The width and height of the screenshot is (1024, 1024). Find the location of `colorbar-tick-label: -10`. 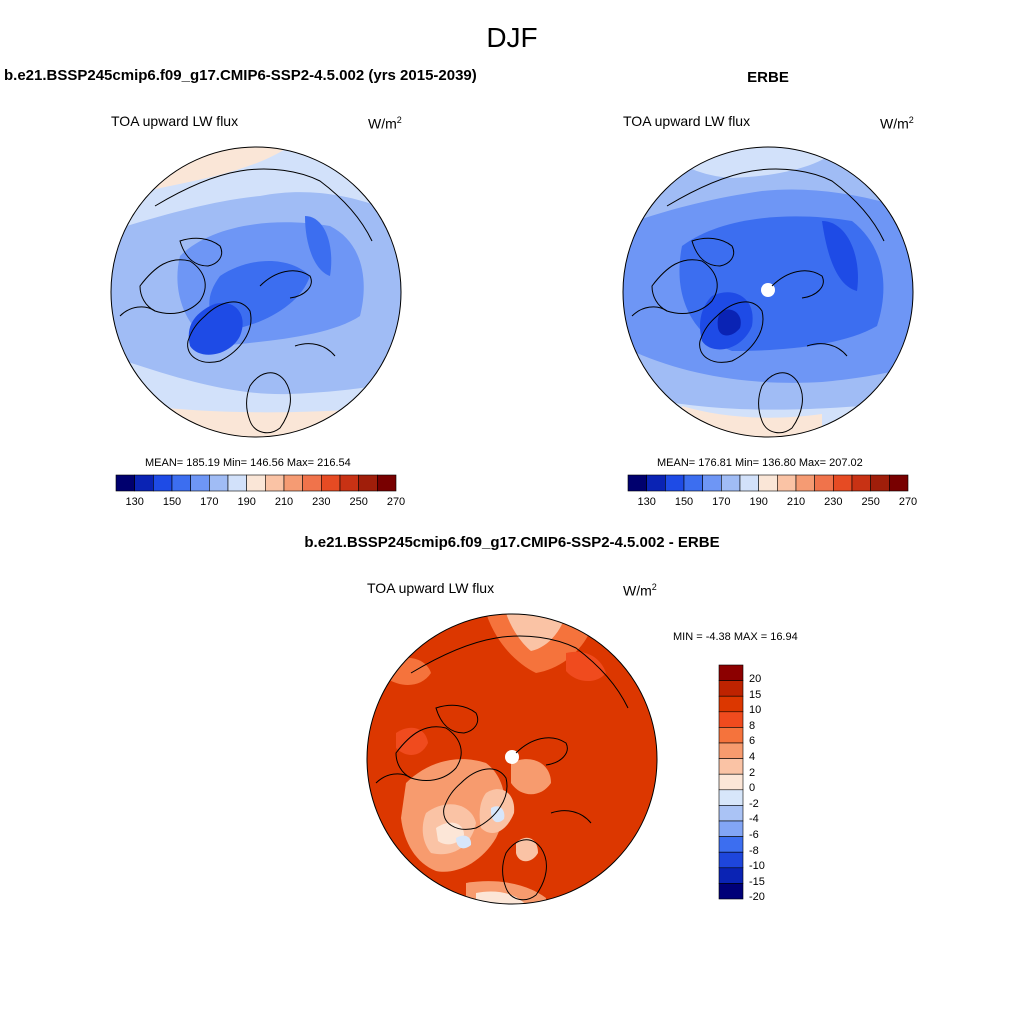

colorbar-tick-label: -10 is located at coordinates (757, 866).